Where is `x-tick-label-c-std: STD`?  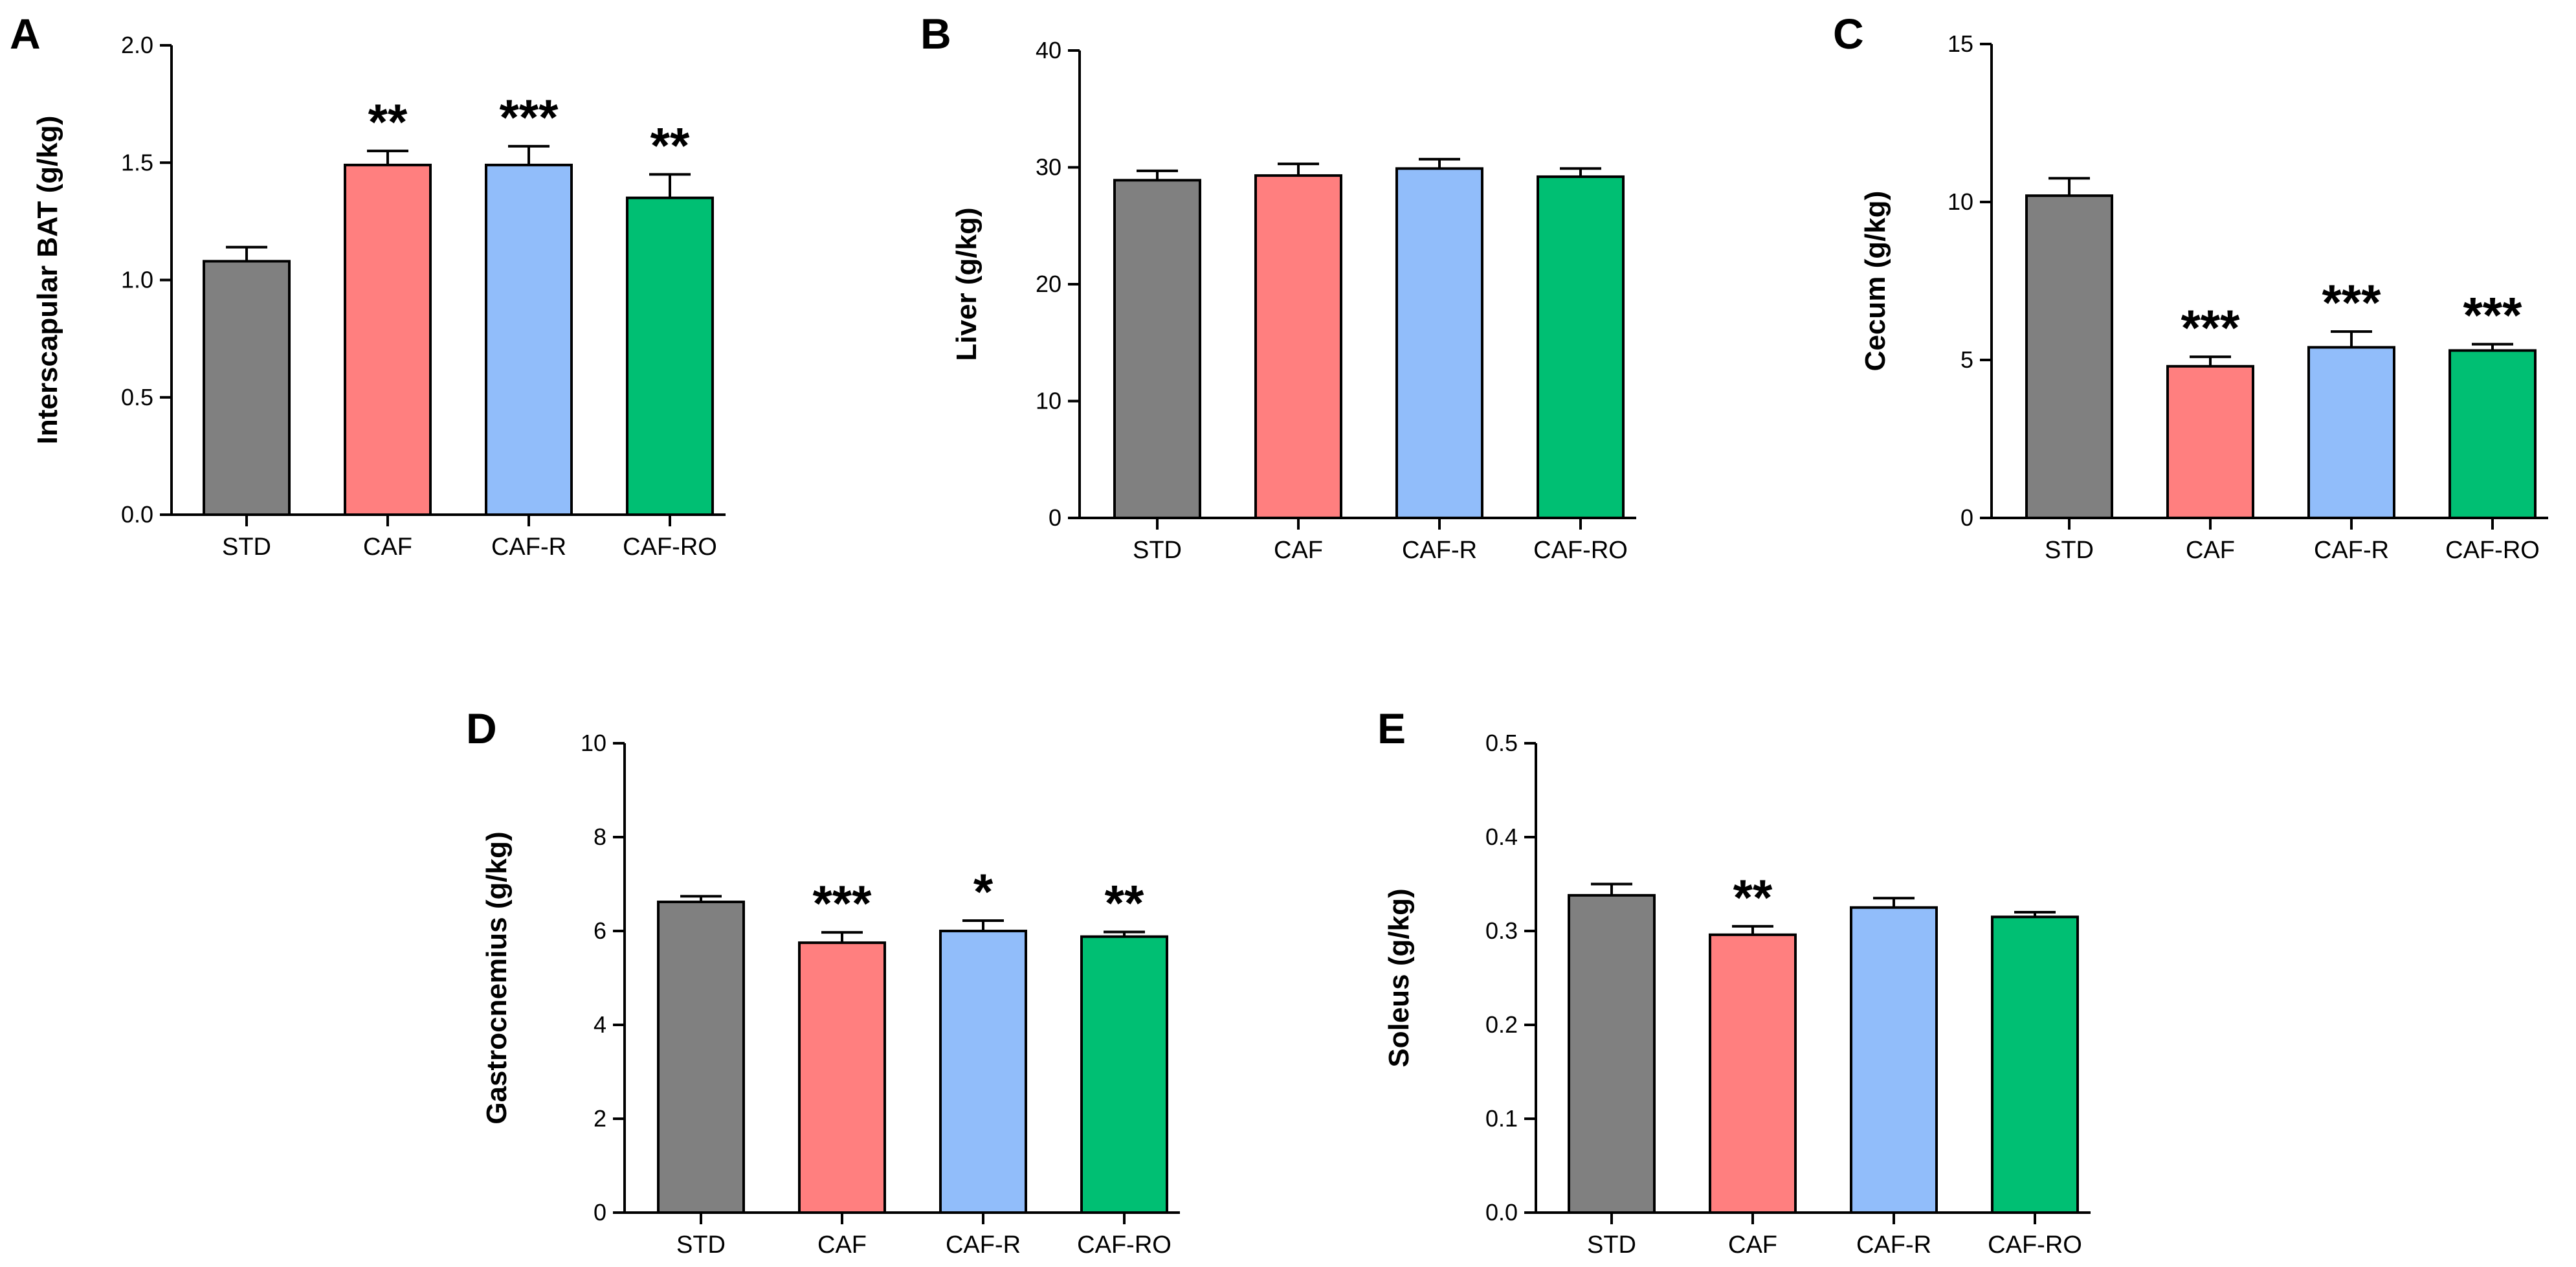 x-tick-label-c-std: STD is located at coordinates (2069, 551).